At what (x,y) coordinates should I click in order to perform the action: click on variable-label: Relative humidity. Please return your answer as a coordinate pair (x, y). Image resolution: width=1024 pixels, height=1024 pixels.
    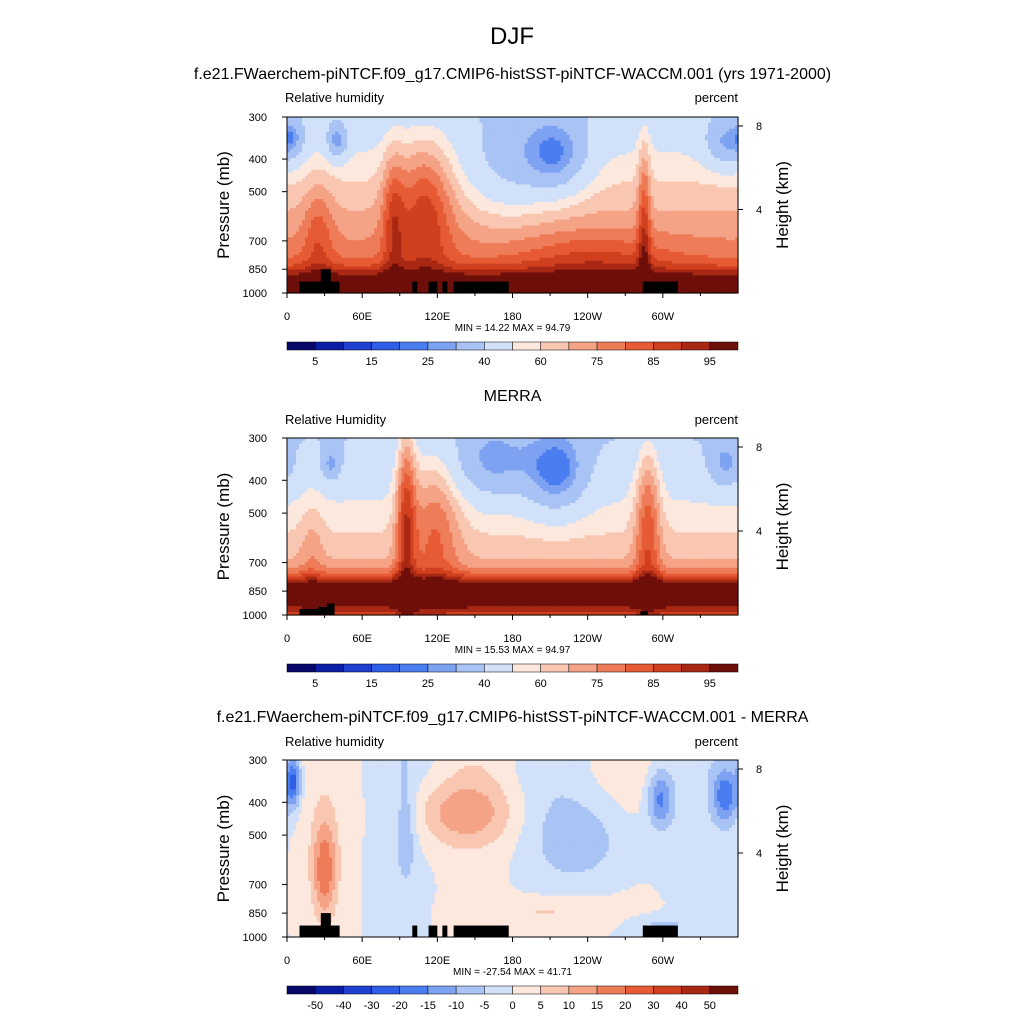
    Looking at the image, I should click on (334, 97).